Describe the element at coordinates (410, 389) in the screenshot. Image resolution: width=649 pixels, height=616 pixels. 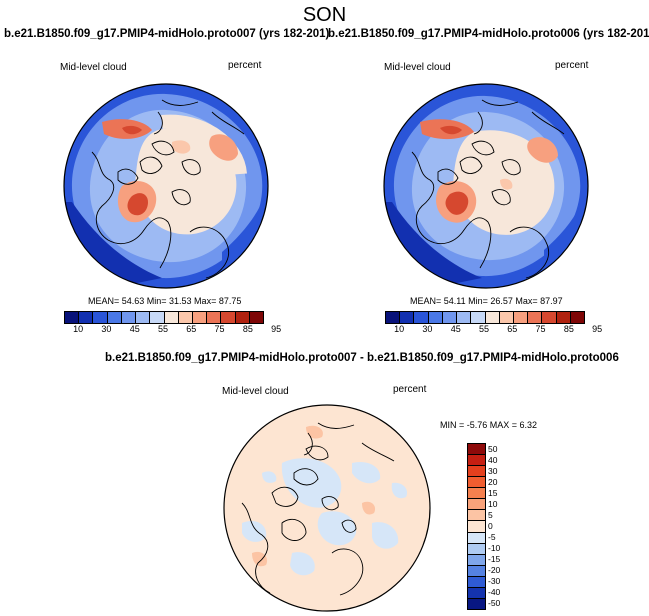
I see `panel3-units-label: percent` at that location.